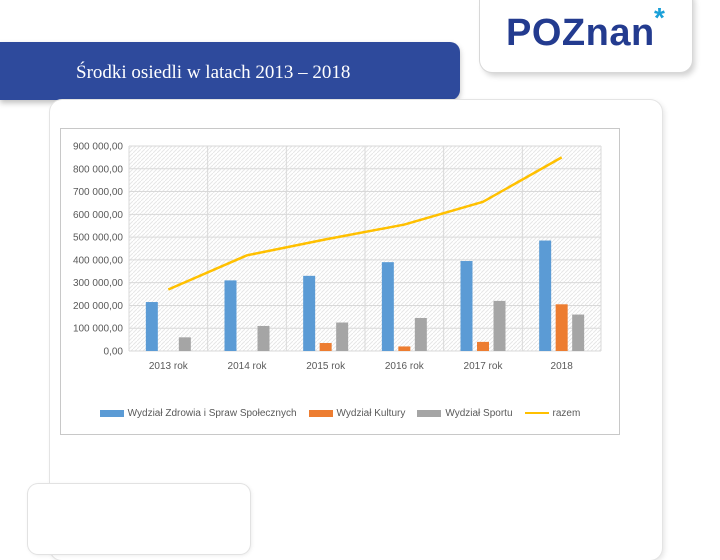  I want to click on slide-title: Środki osiedli w latach 2013 – 2018, so click(213, 72).